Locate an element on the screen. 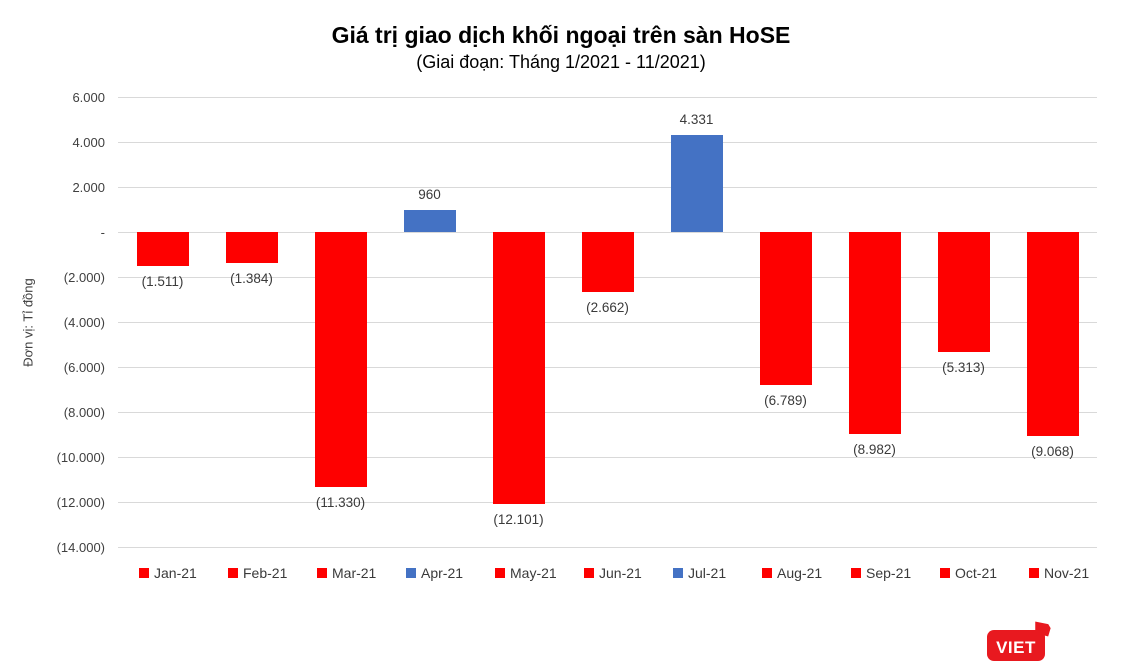 The width and height of the screenshot is (1122, 672). bar-value-label-apr-21: 960 is located at coordinates (429, 195).